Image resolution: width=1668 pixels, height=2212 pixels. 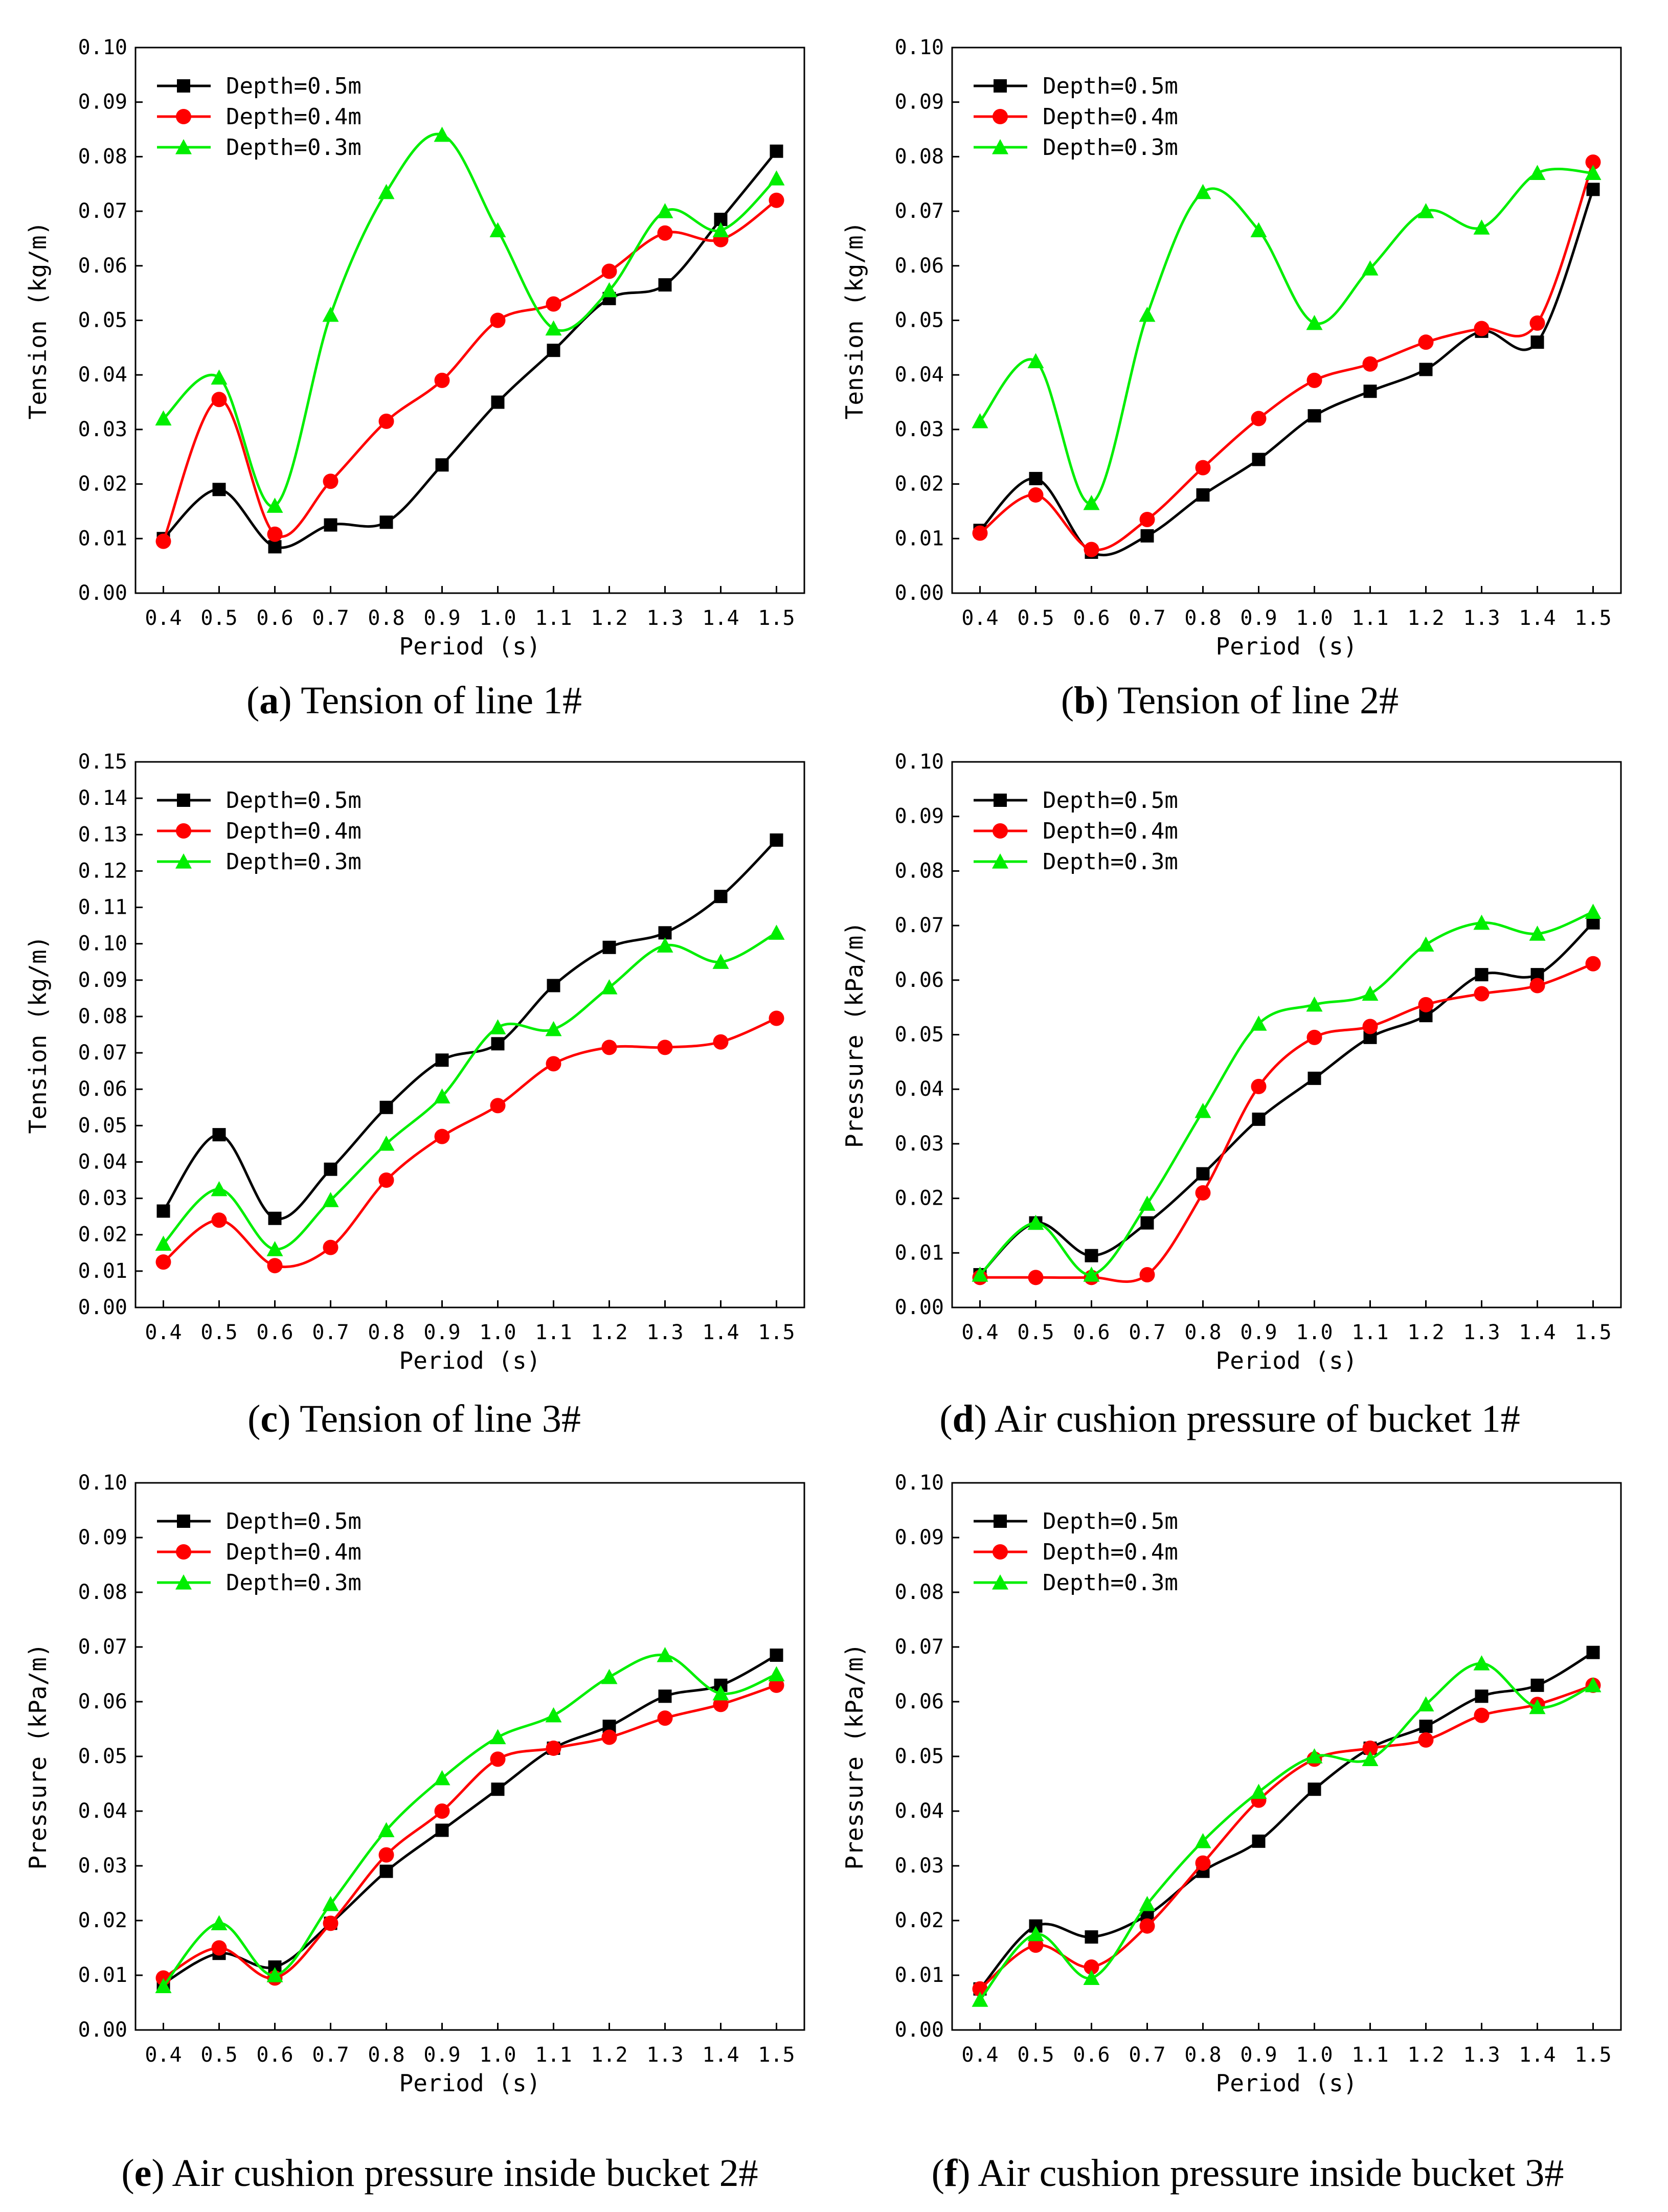 What do you see at coordinates (919, 1593) in the screenshot?
I see `y-tick-label: 0.08` at bounding box center [919, 1593].